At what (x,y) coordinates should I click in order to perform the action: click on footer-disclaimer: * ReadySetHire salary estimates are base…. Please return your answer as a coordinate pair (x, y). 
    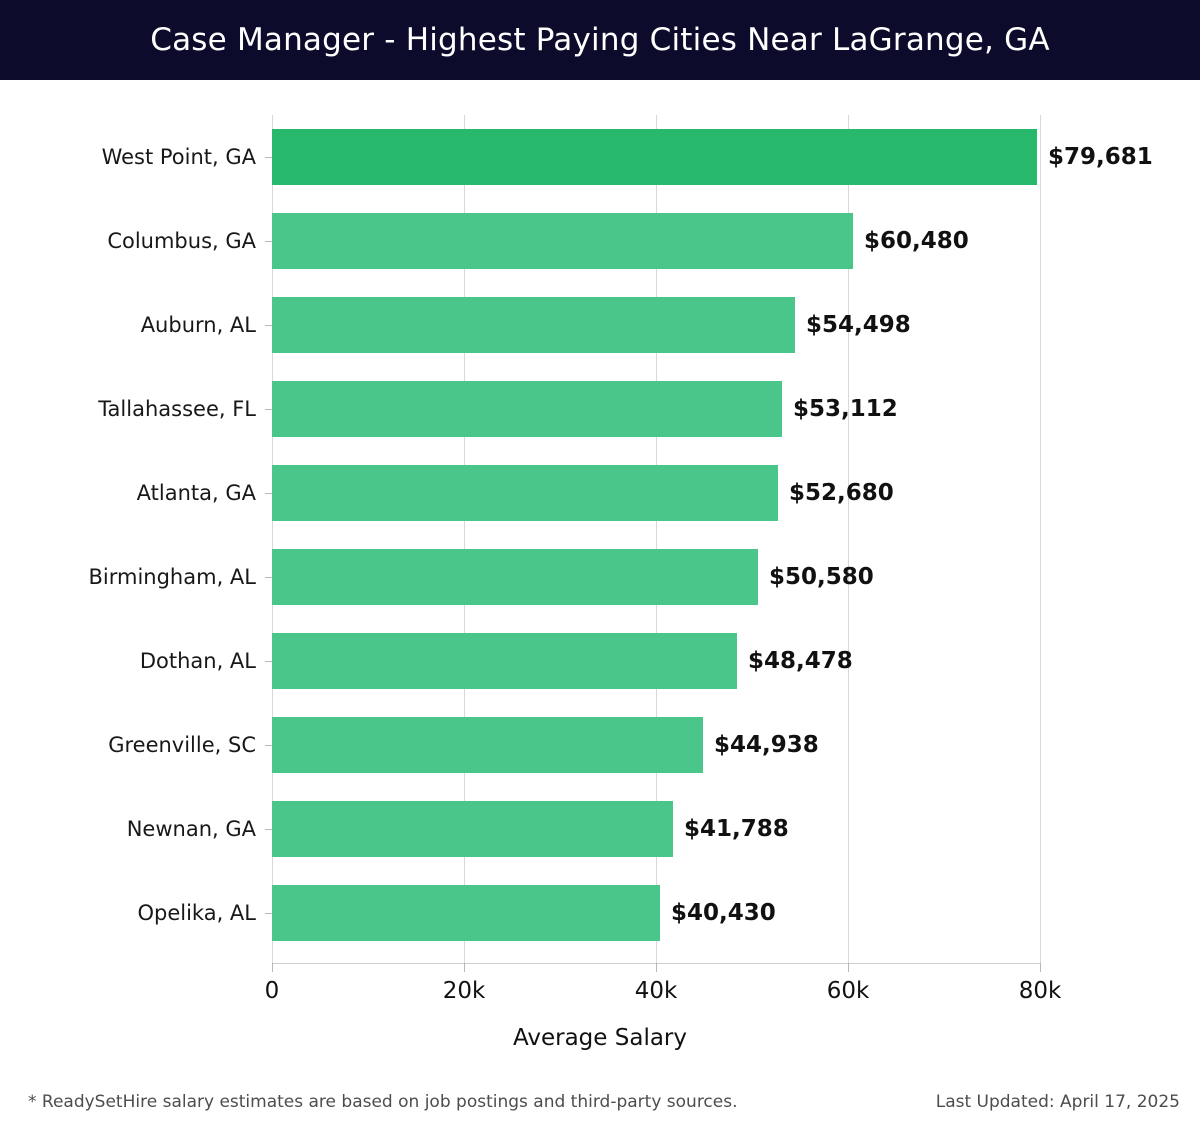
    Looking at the image, I should click on (383, 1102).